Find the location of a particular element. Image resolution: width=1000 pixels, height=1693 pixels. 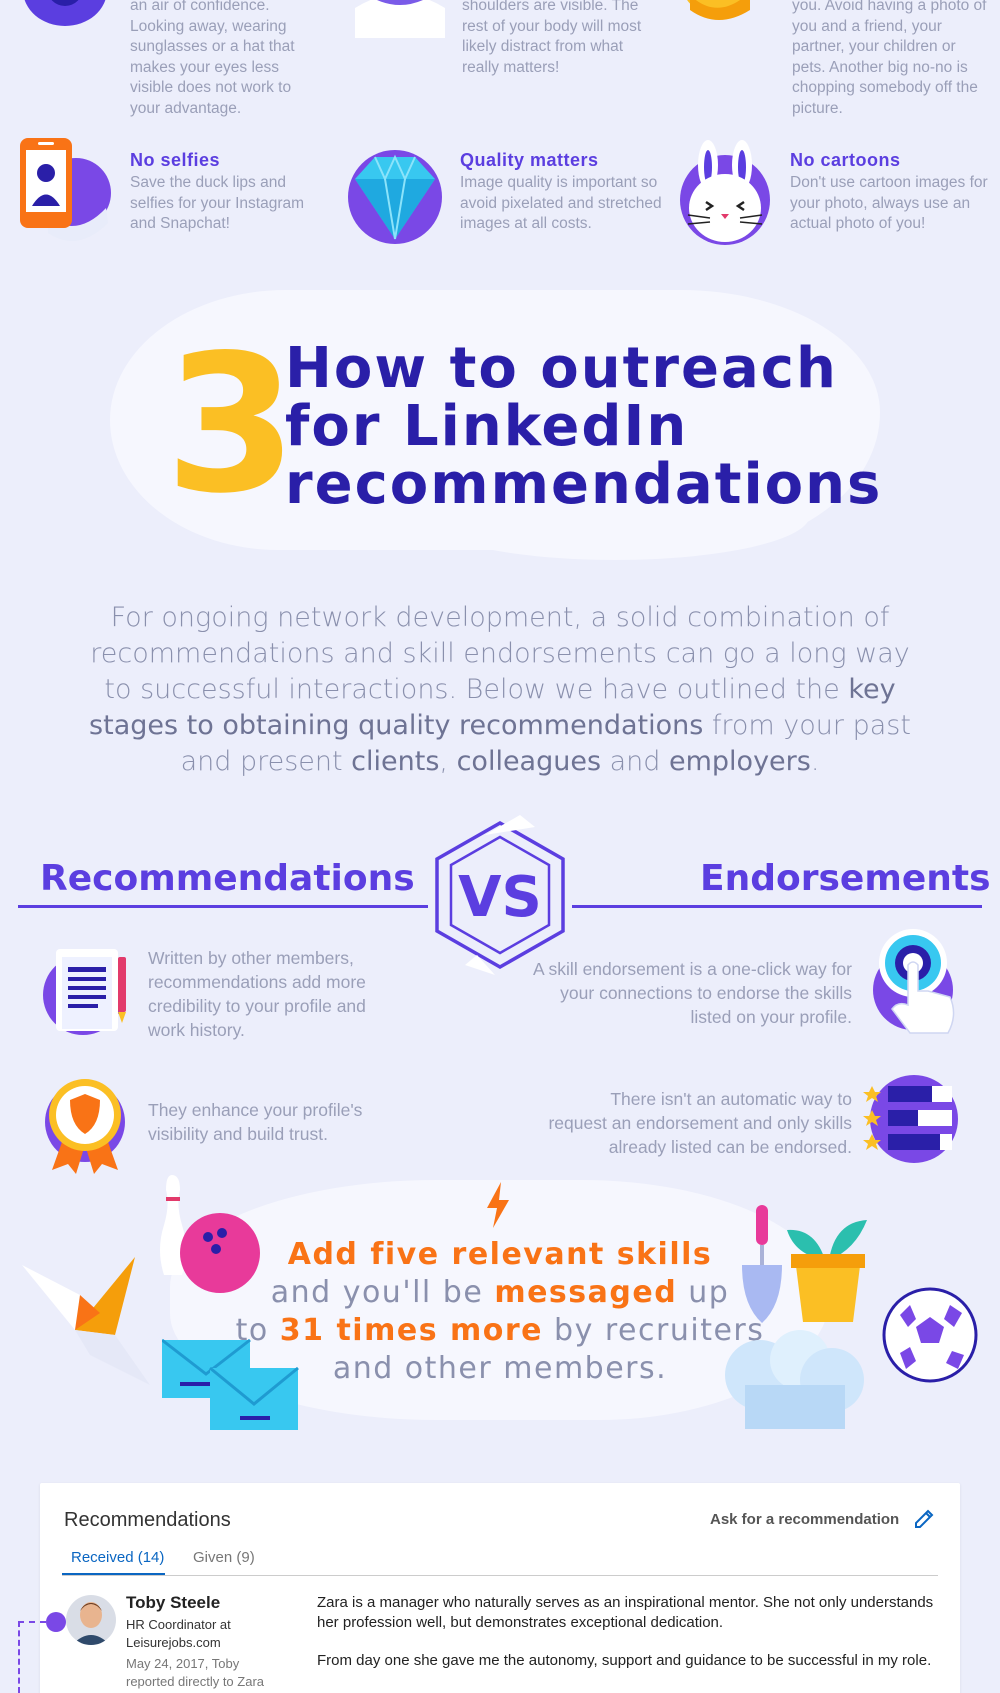

trowel-icon is located at coordinates (763, 1265).